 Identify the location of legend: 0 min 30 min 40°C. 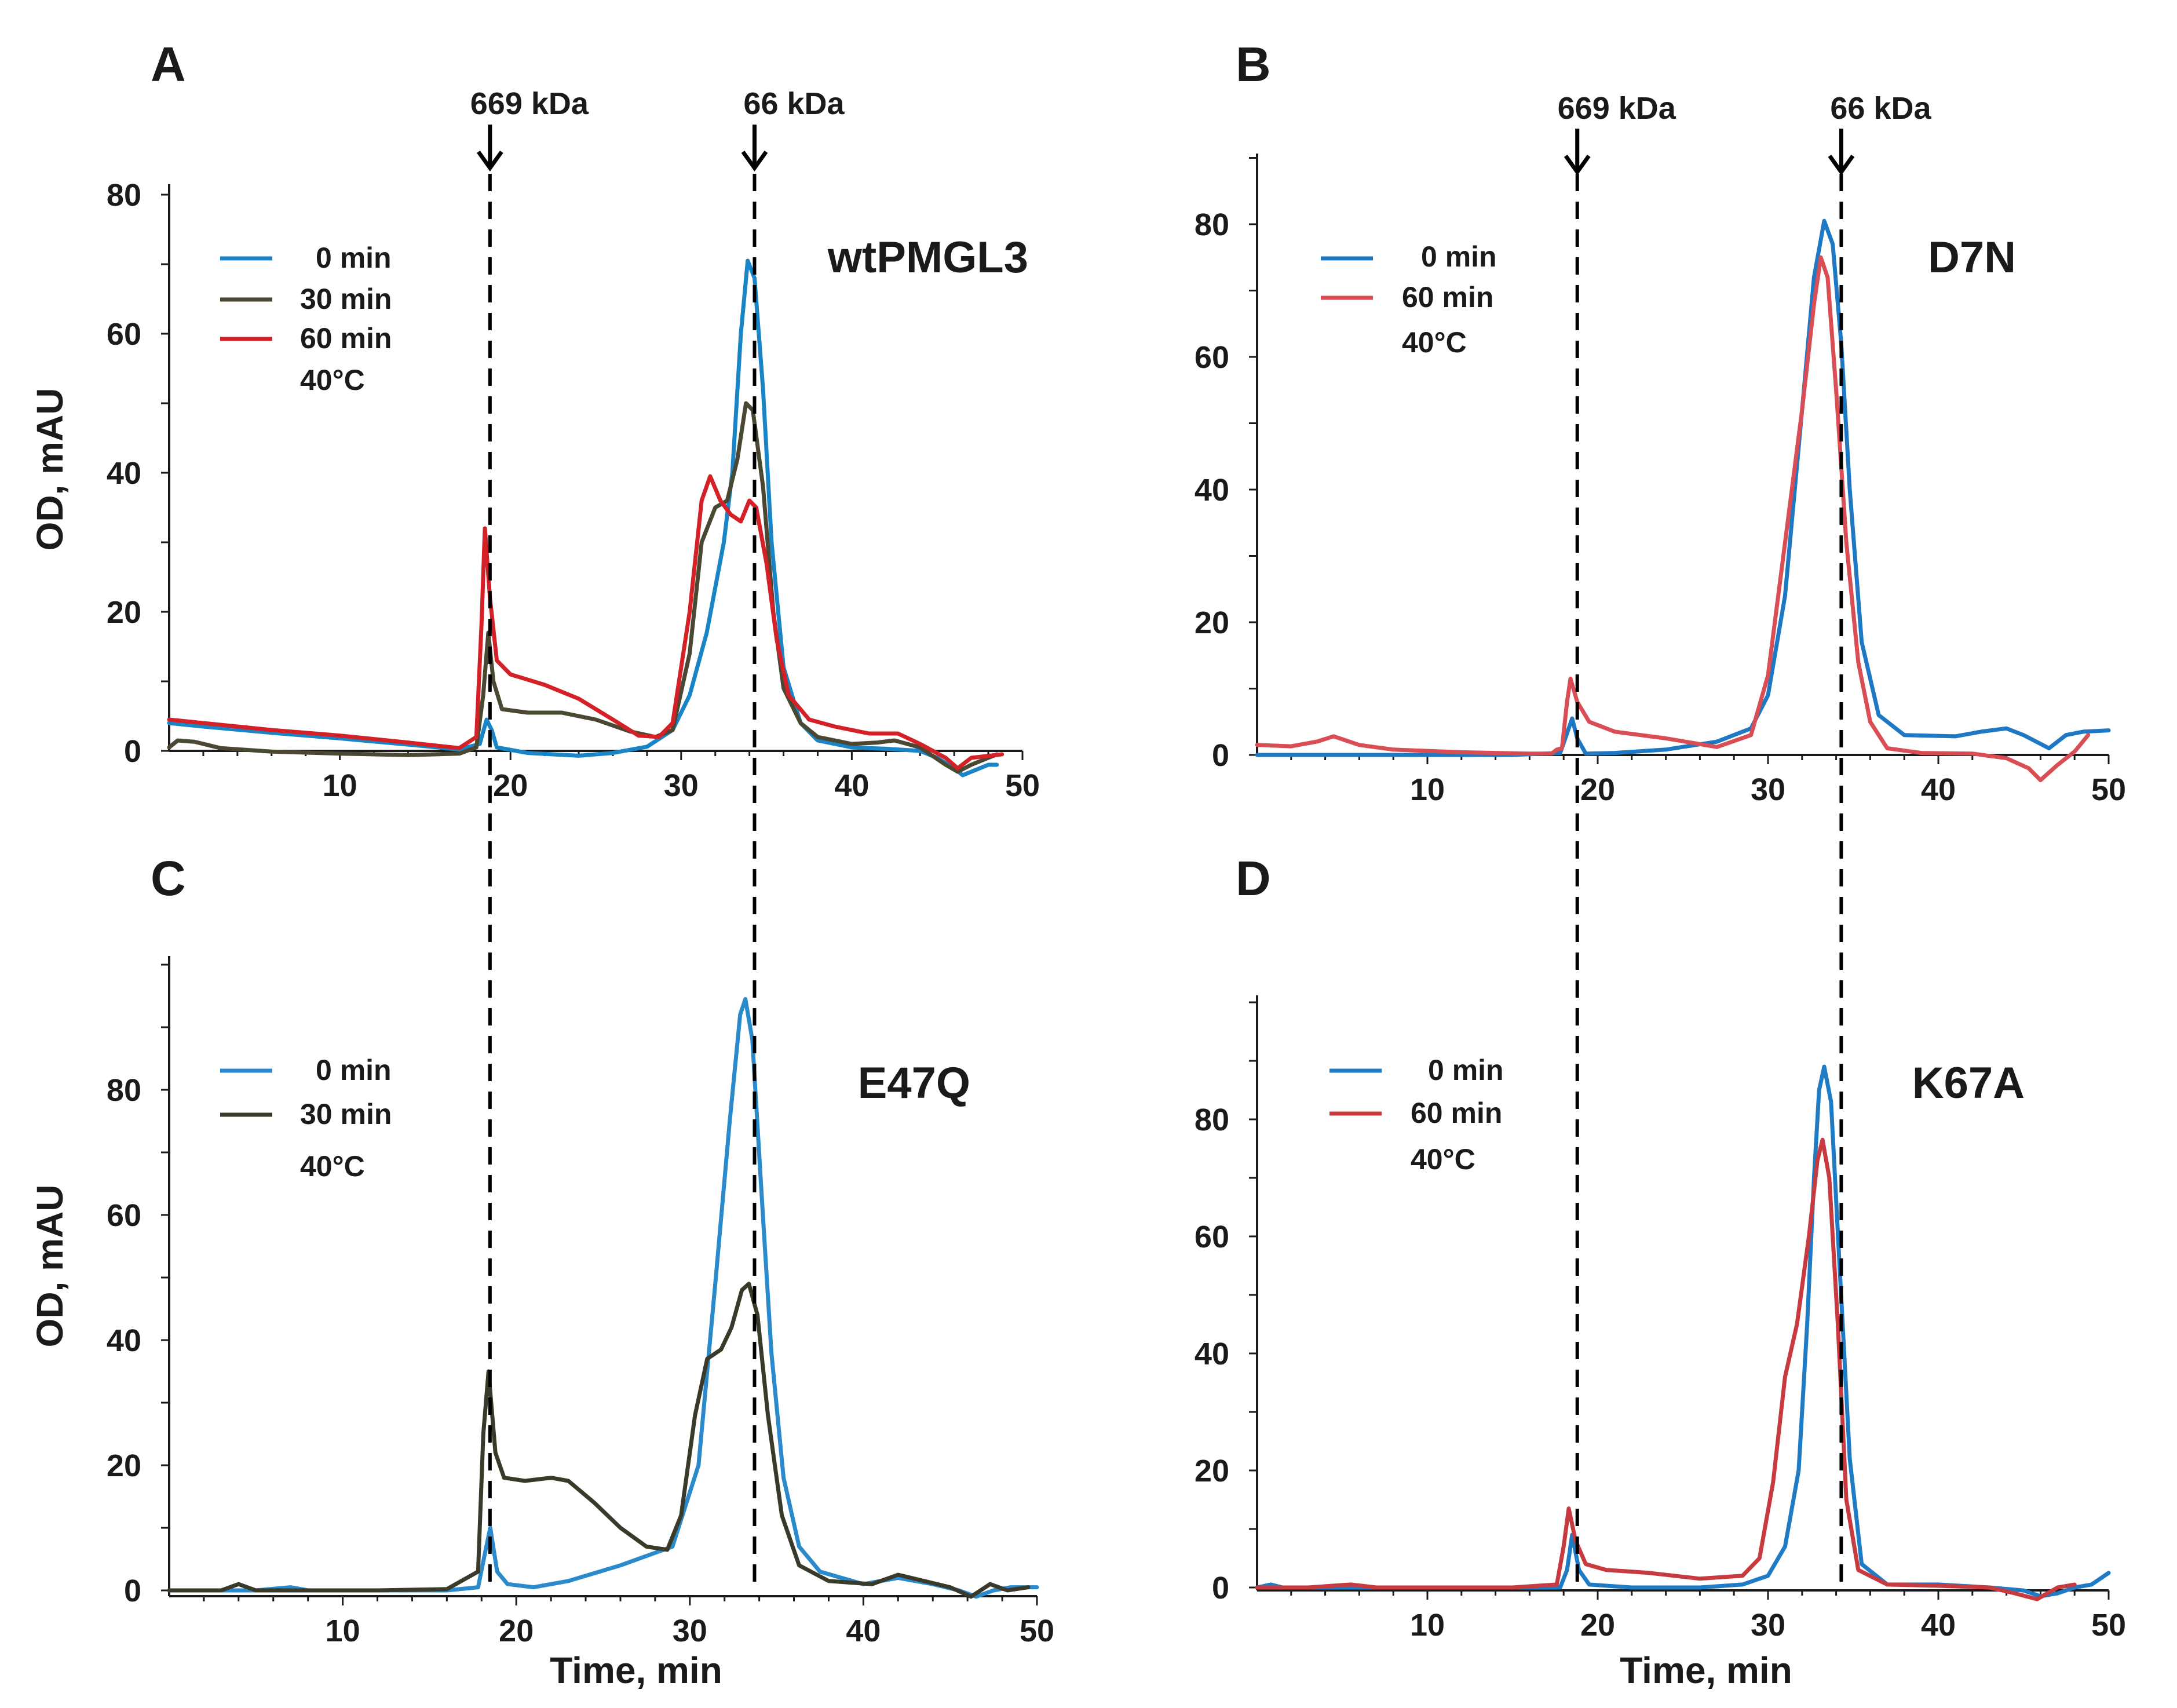
(306, 1118).